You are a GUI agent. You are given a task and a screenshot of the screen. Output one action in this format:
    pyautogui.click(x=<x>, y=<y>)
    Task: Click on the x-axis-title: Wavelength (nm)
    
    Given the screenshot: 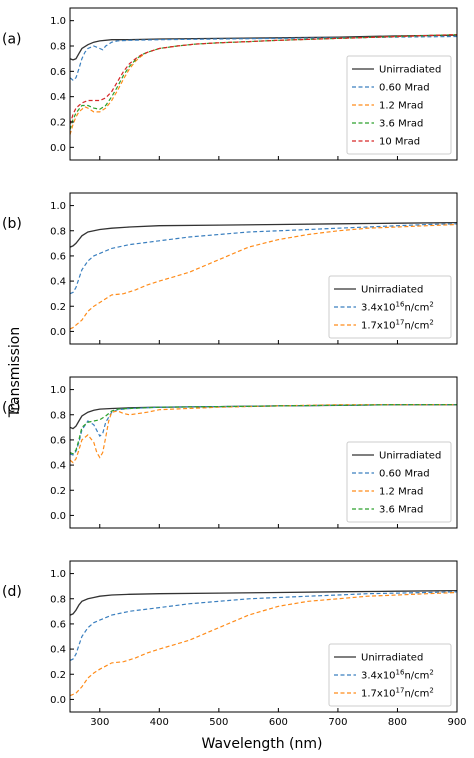 What is the action you would take?
    pyautogui.click(x=262, y=744)
    